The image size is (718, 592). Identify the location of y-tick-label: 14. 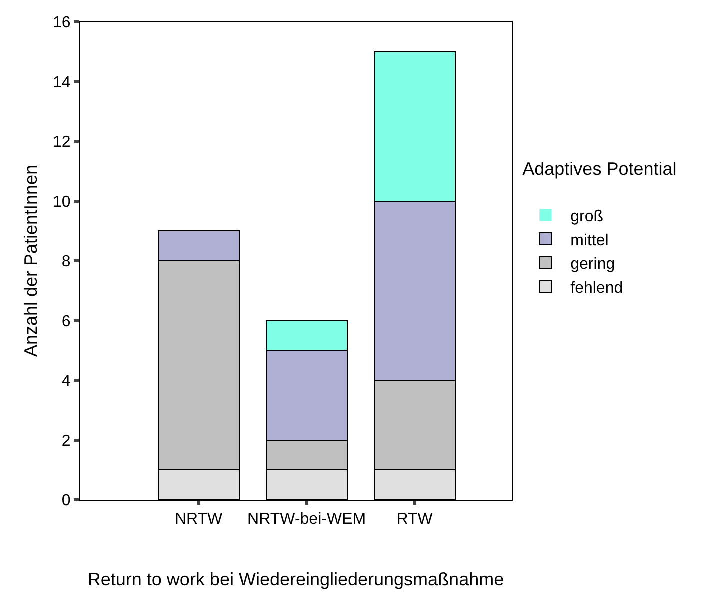
(62, 83).